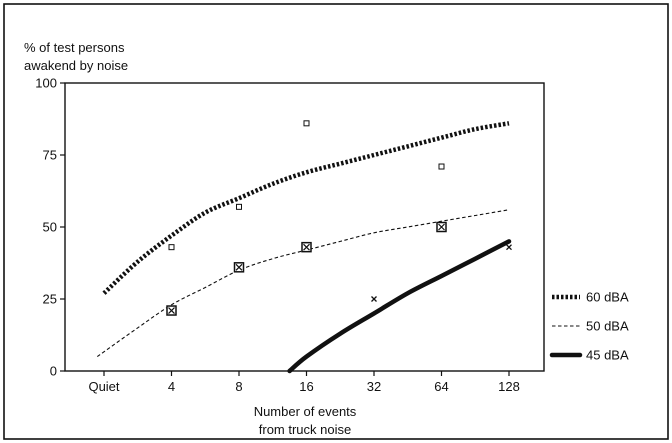  I want to click on legend-label-60-dba: 60 dBA, so click(607, 297).